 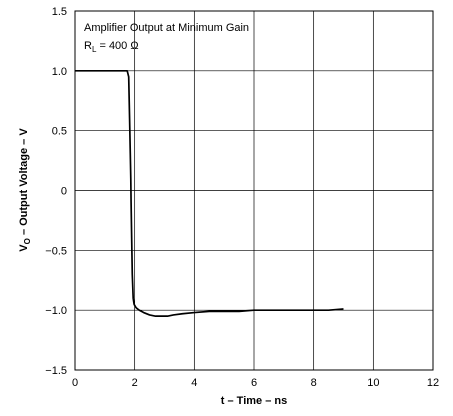 What do you see at coordinates (25, 190) in the screenshot?
I see `y-axis-title: VO – Output Voltage – V` at bounding box center [25, 190].